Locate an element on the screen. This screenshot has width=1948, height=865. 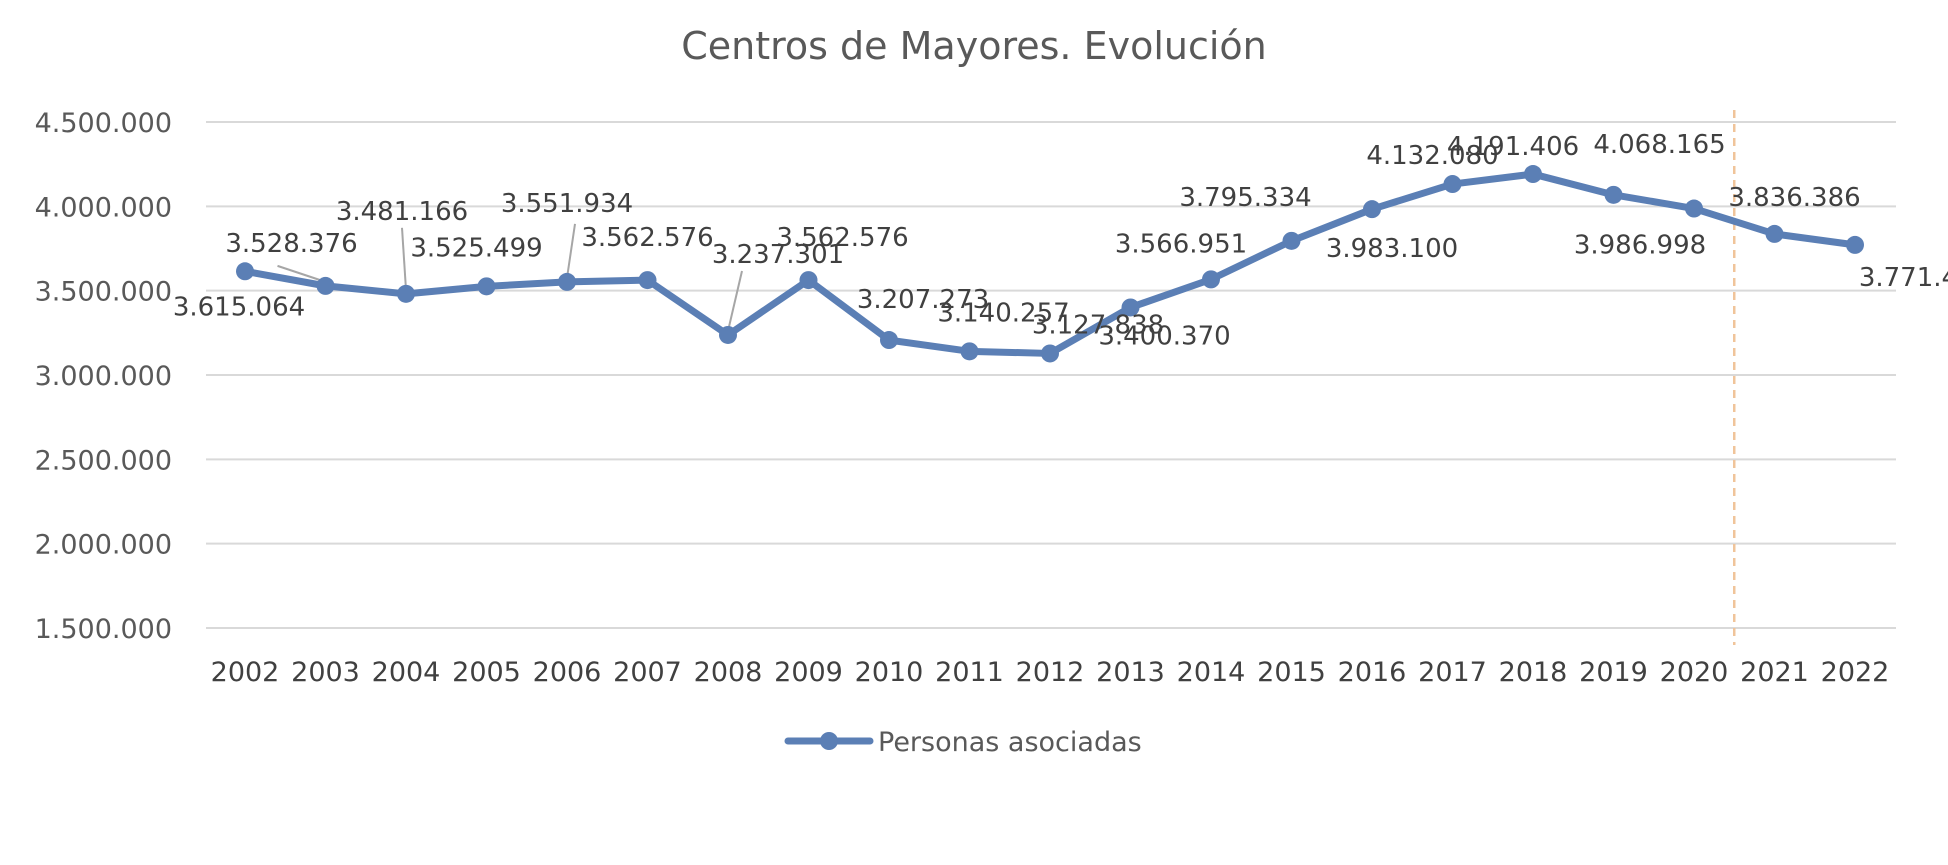
x-tick-label: 2017 is located at coordinates (1452, 672).